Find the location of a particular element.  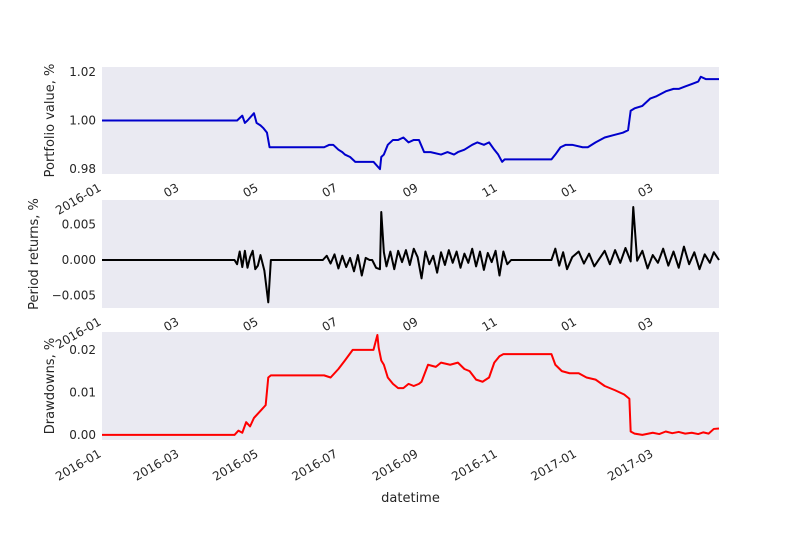

ylabel-period-returns: Period returns, % is located at coordinates (34, 254).